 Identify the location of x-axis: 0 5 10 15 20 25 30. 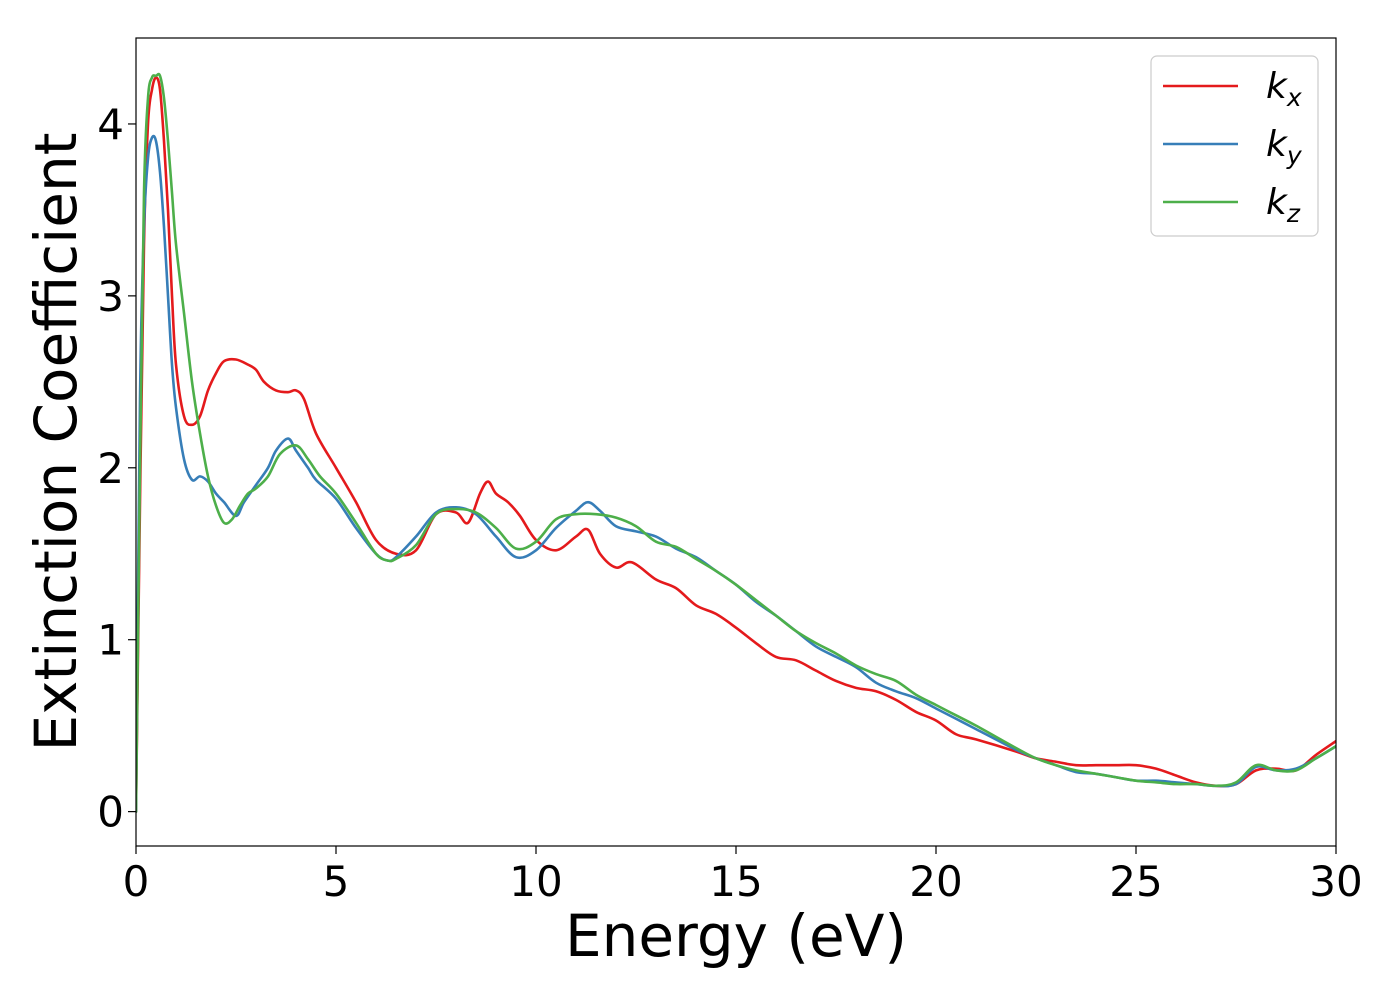
(743, 876).